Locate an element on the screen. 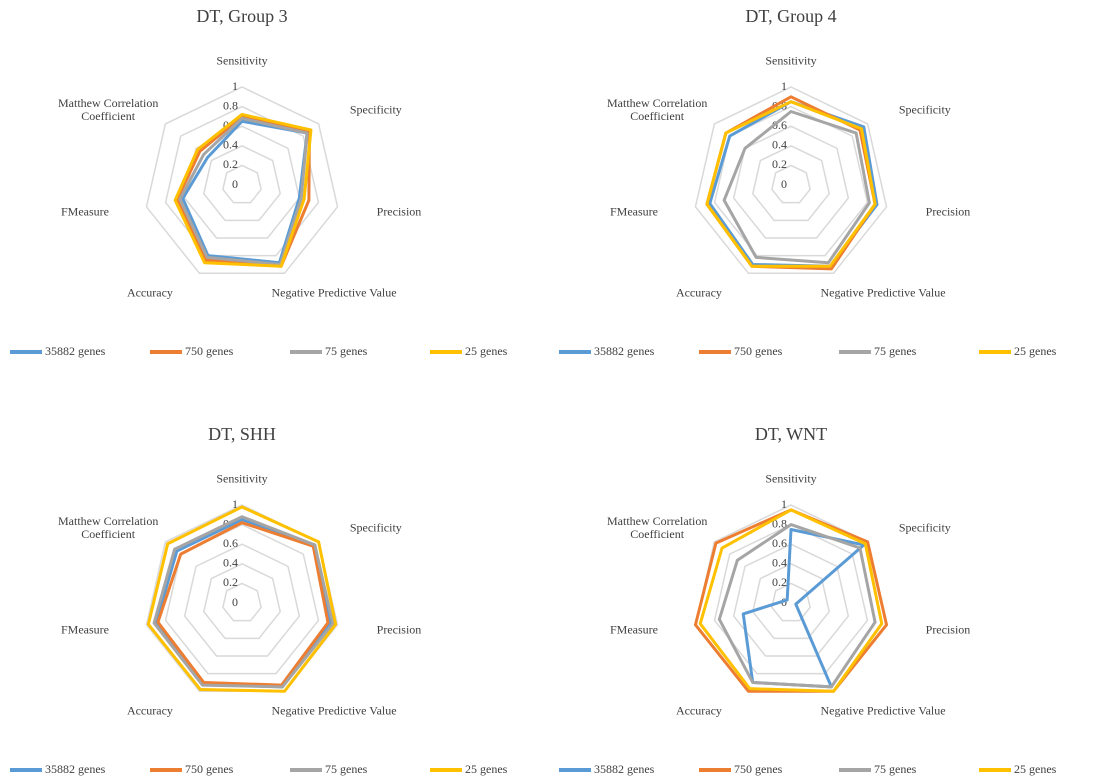 This screenshot has height=784, width=1099. chart-title: DT, SHH is located at coordinates (242, 434).